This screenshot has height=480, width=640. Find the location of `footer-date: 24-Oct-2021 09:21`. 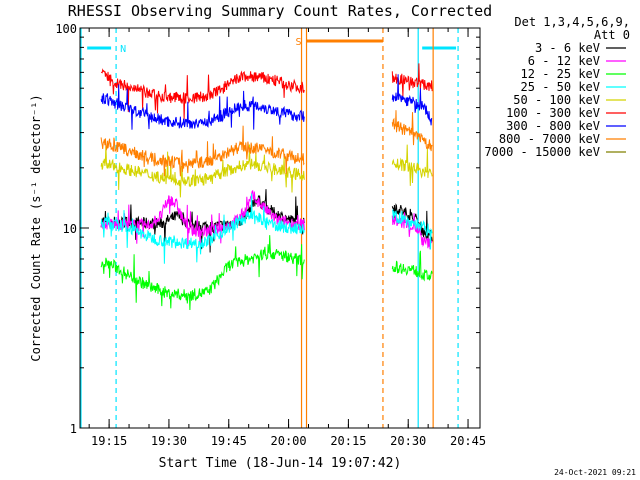

footer-date: 24-Oct-2021 09:21 is located at coordinates (595, 472).